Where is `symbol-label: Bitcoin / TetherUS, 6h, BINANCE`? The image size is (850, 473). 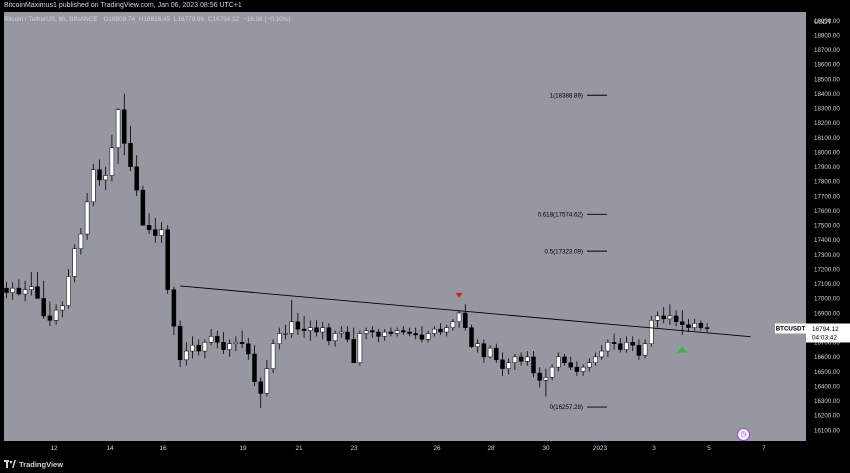 symbol-label: Bitcoin / TetherUS, 6h, BINANCE is located at coordinates (51, 19).